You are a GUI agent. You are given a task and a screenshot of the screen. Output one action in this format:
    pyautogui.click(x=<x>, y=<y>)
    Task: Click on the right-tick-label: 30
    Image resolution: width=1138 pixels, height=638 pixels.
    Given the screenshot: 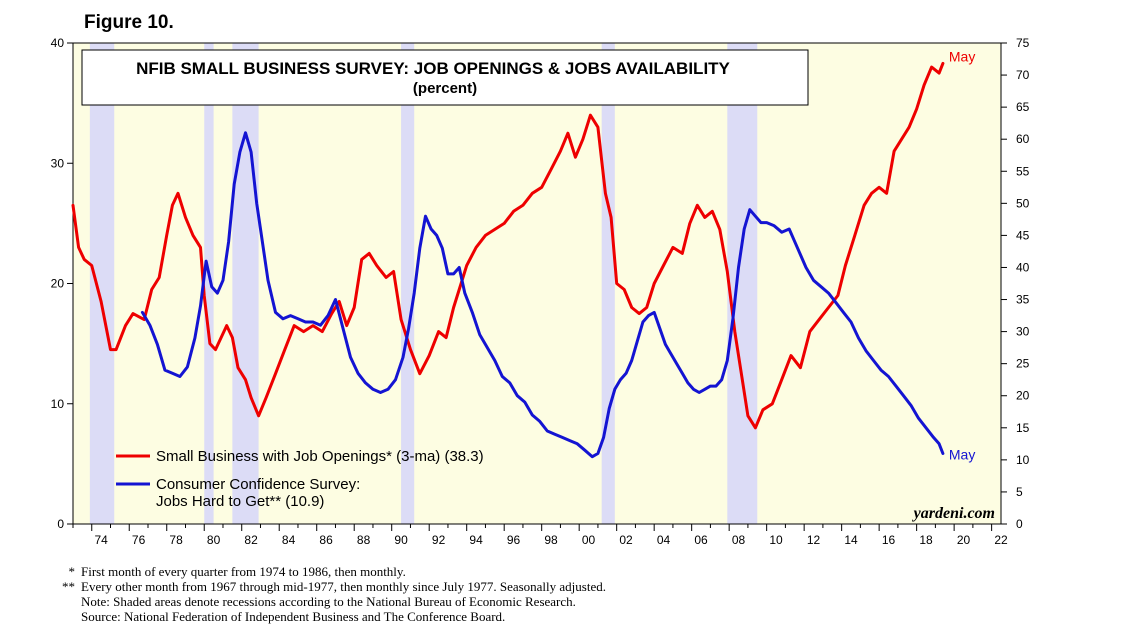 What is the action you would take?
    pyautogui.click(x=1023, y=332)
    